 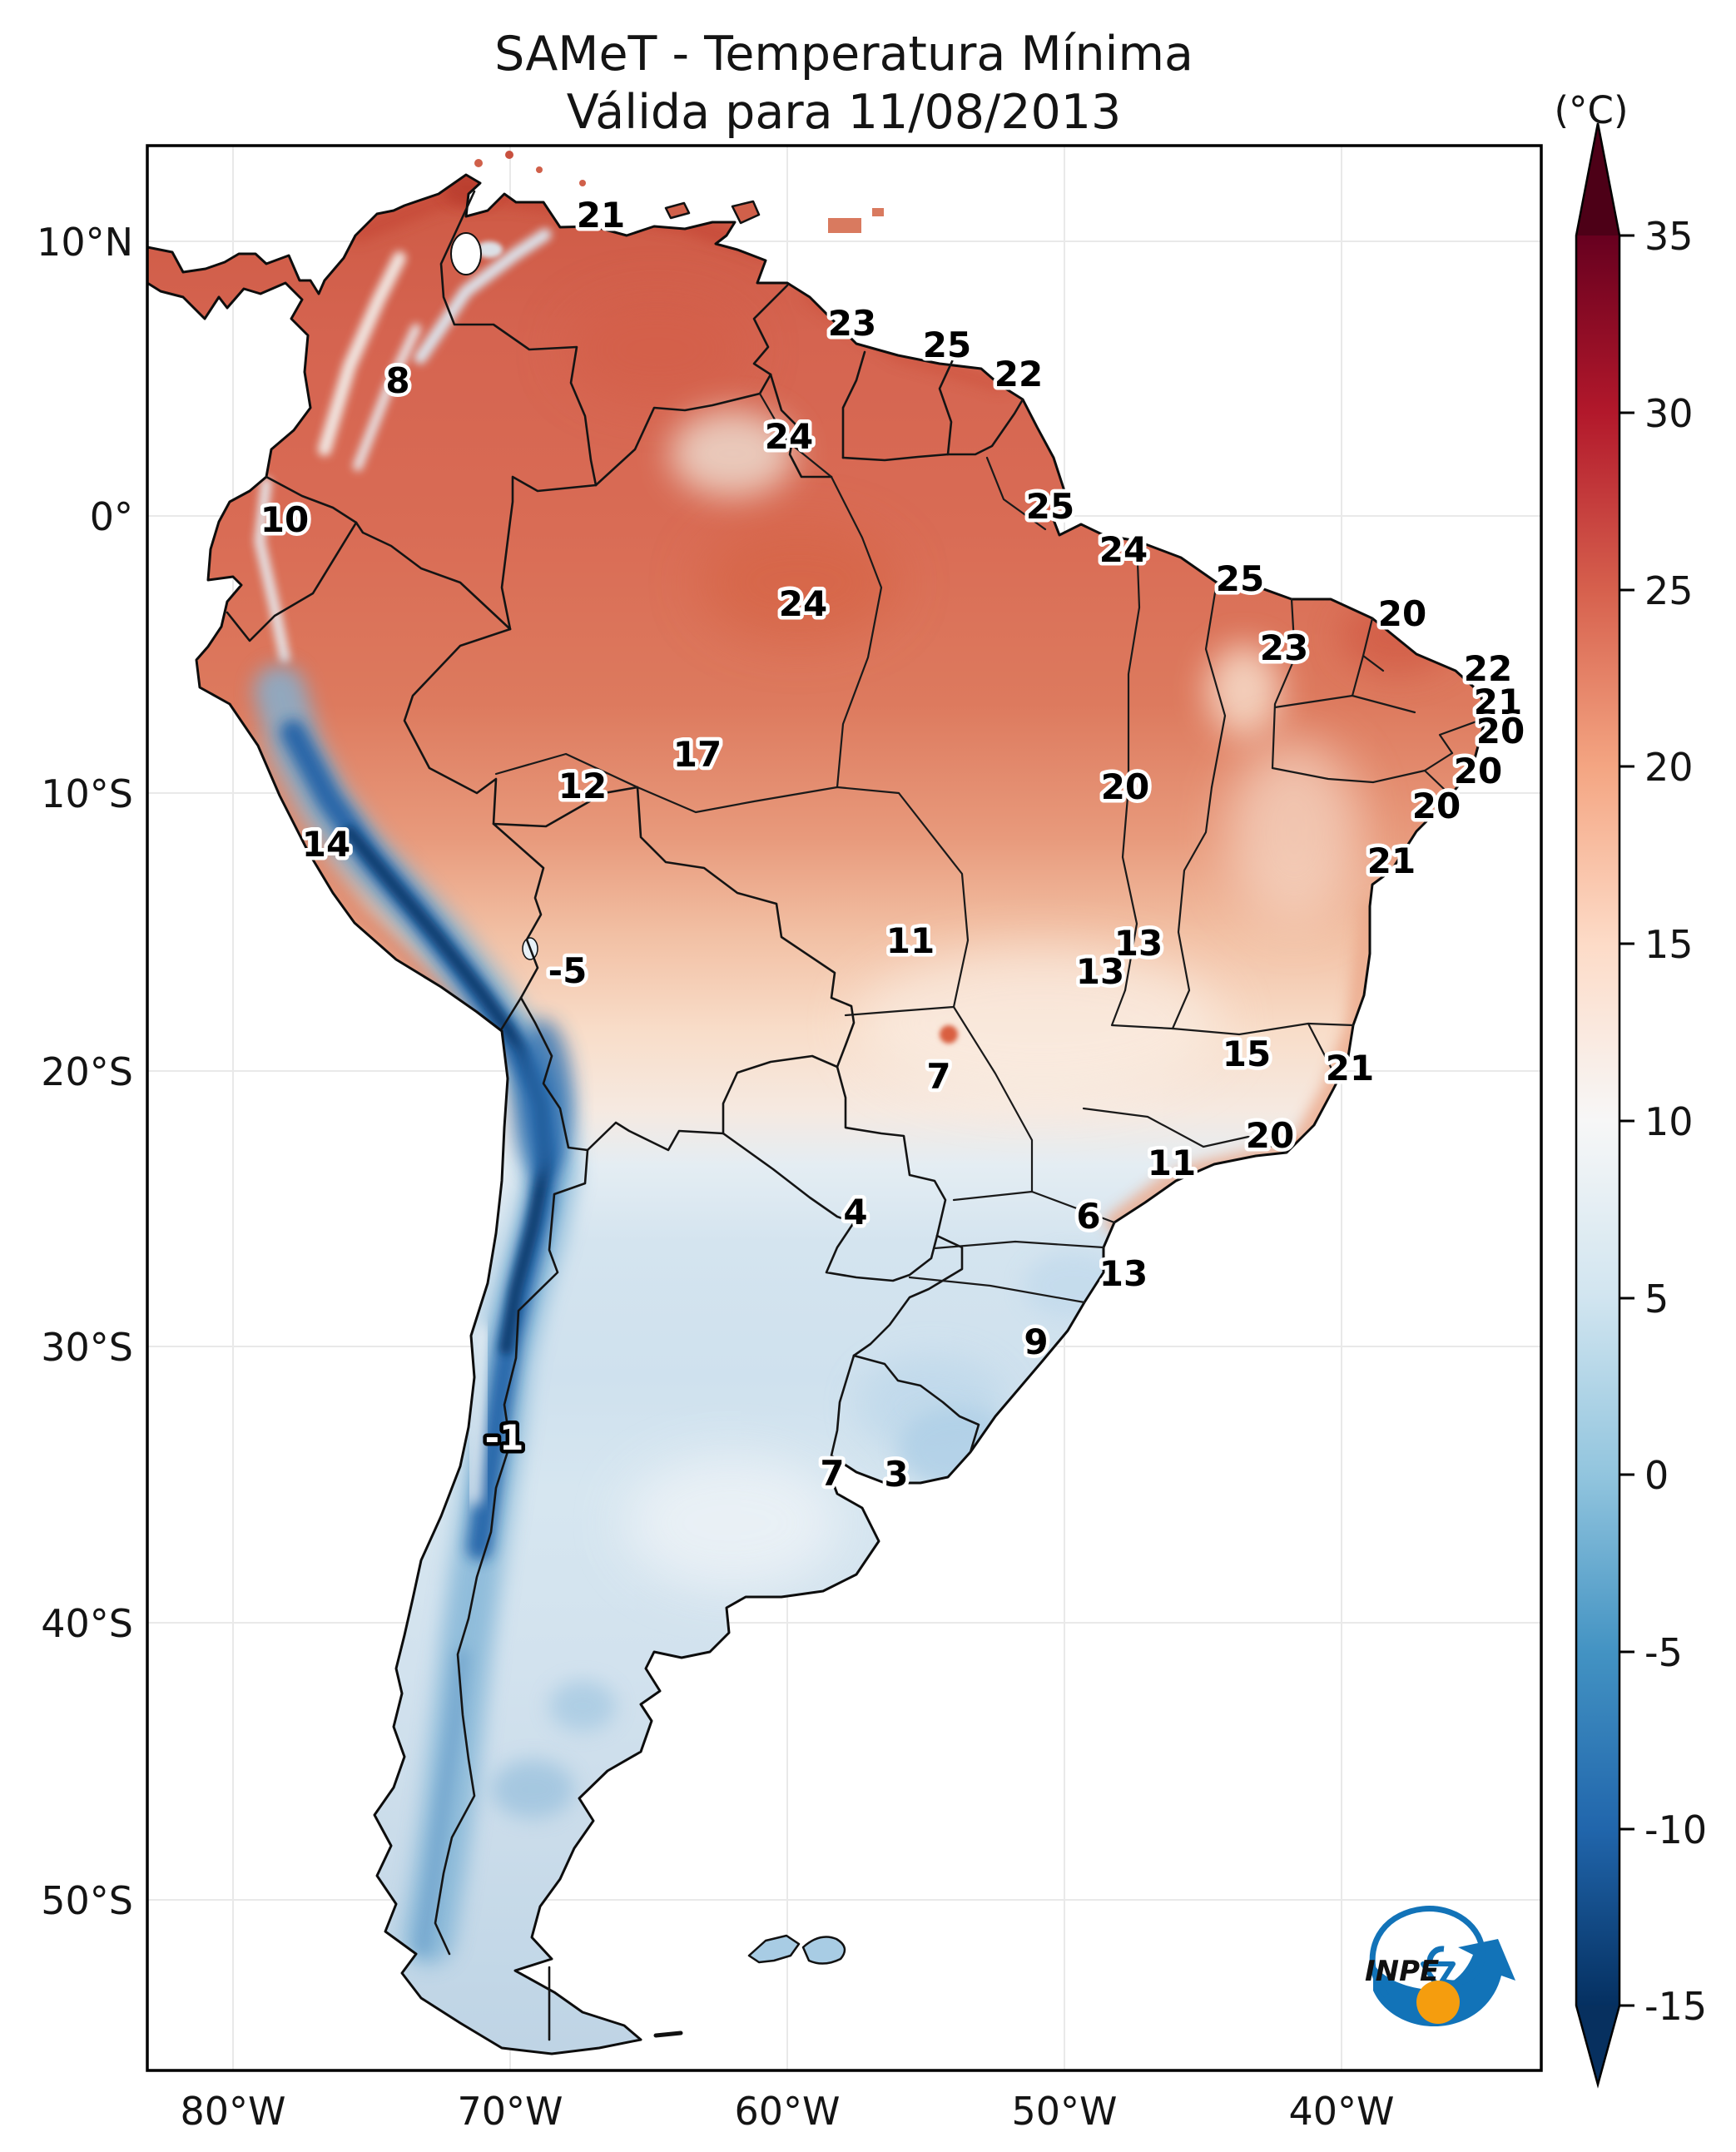 I want to click on colorbar-tick-label: 30, so click(x=1669, y=413).